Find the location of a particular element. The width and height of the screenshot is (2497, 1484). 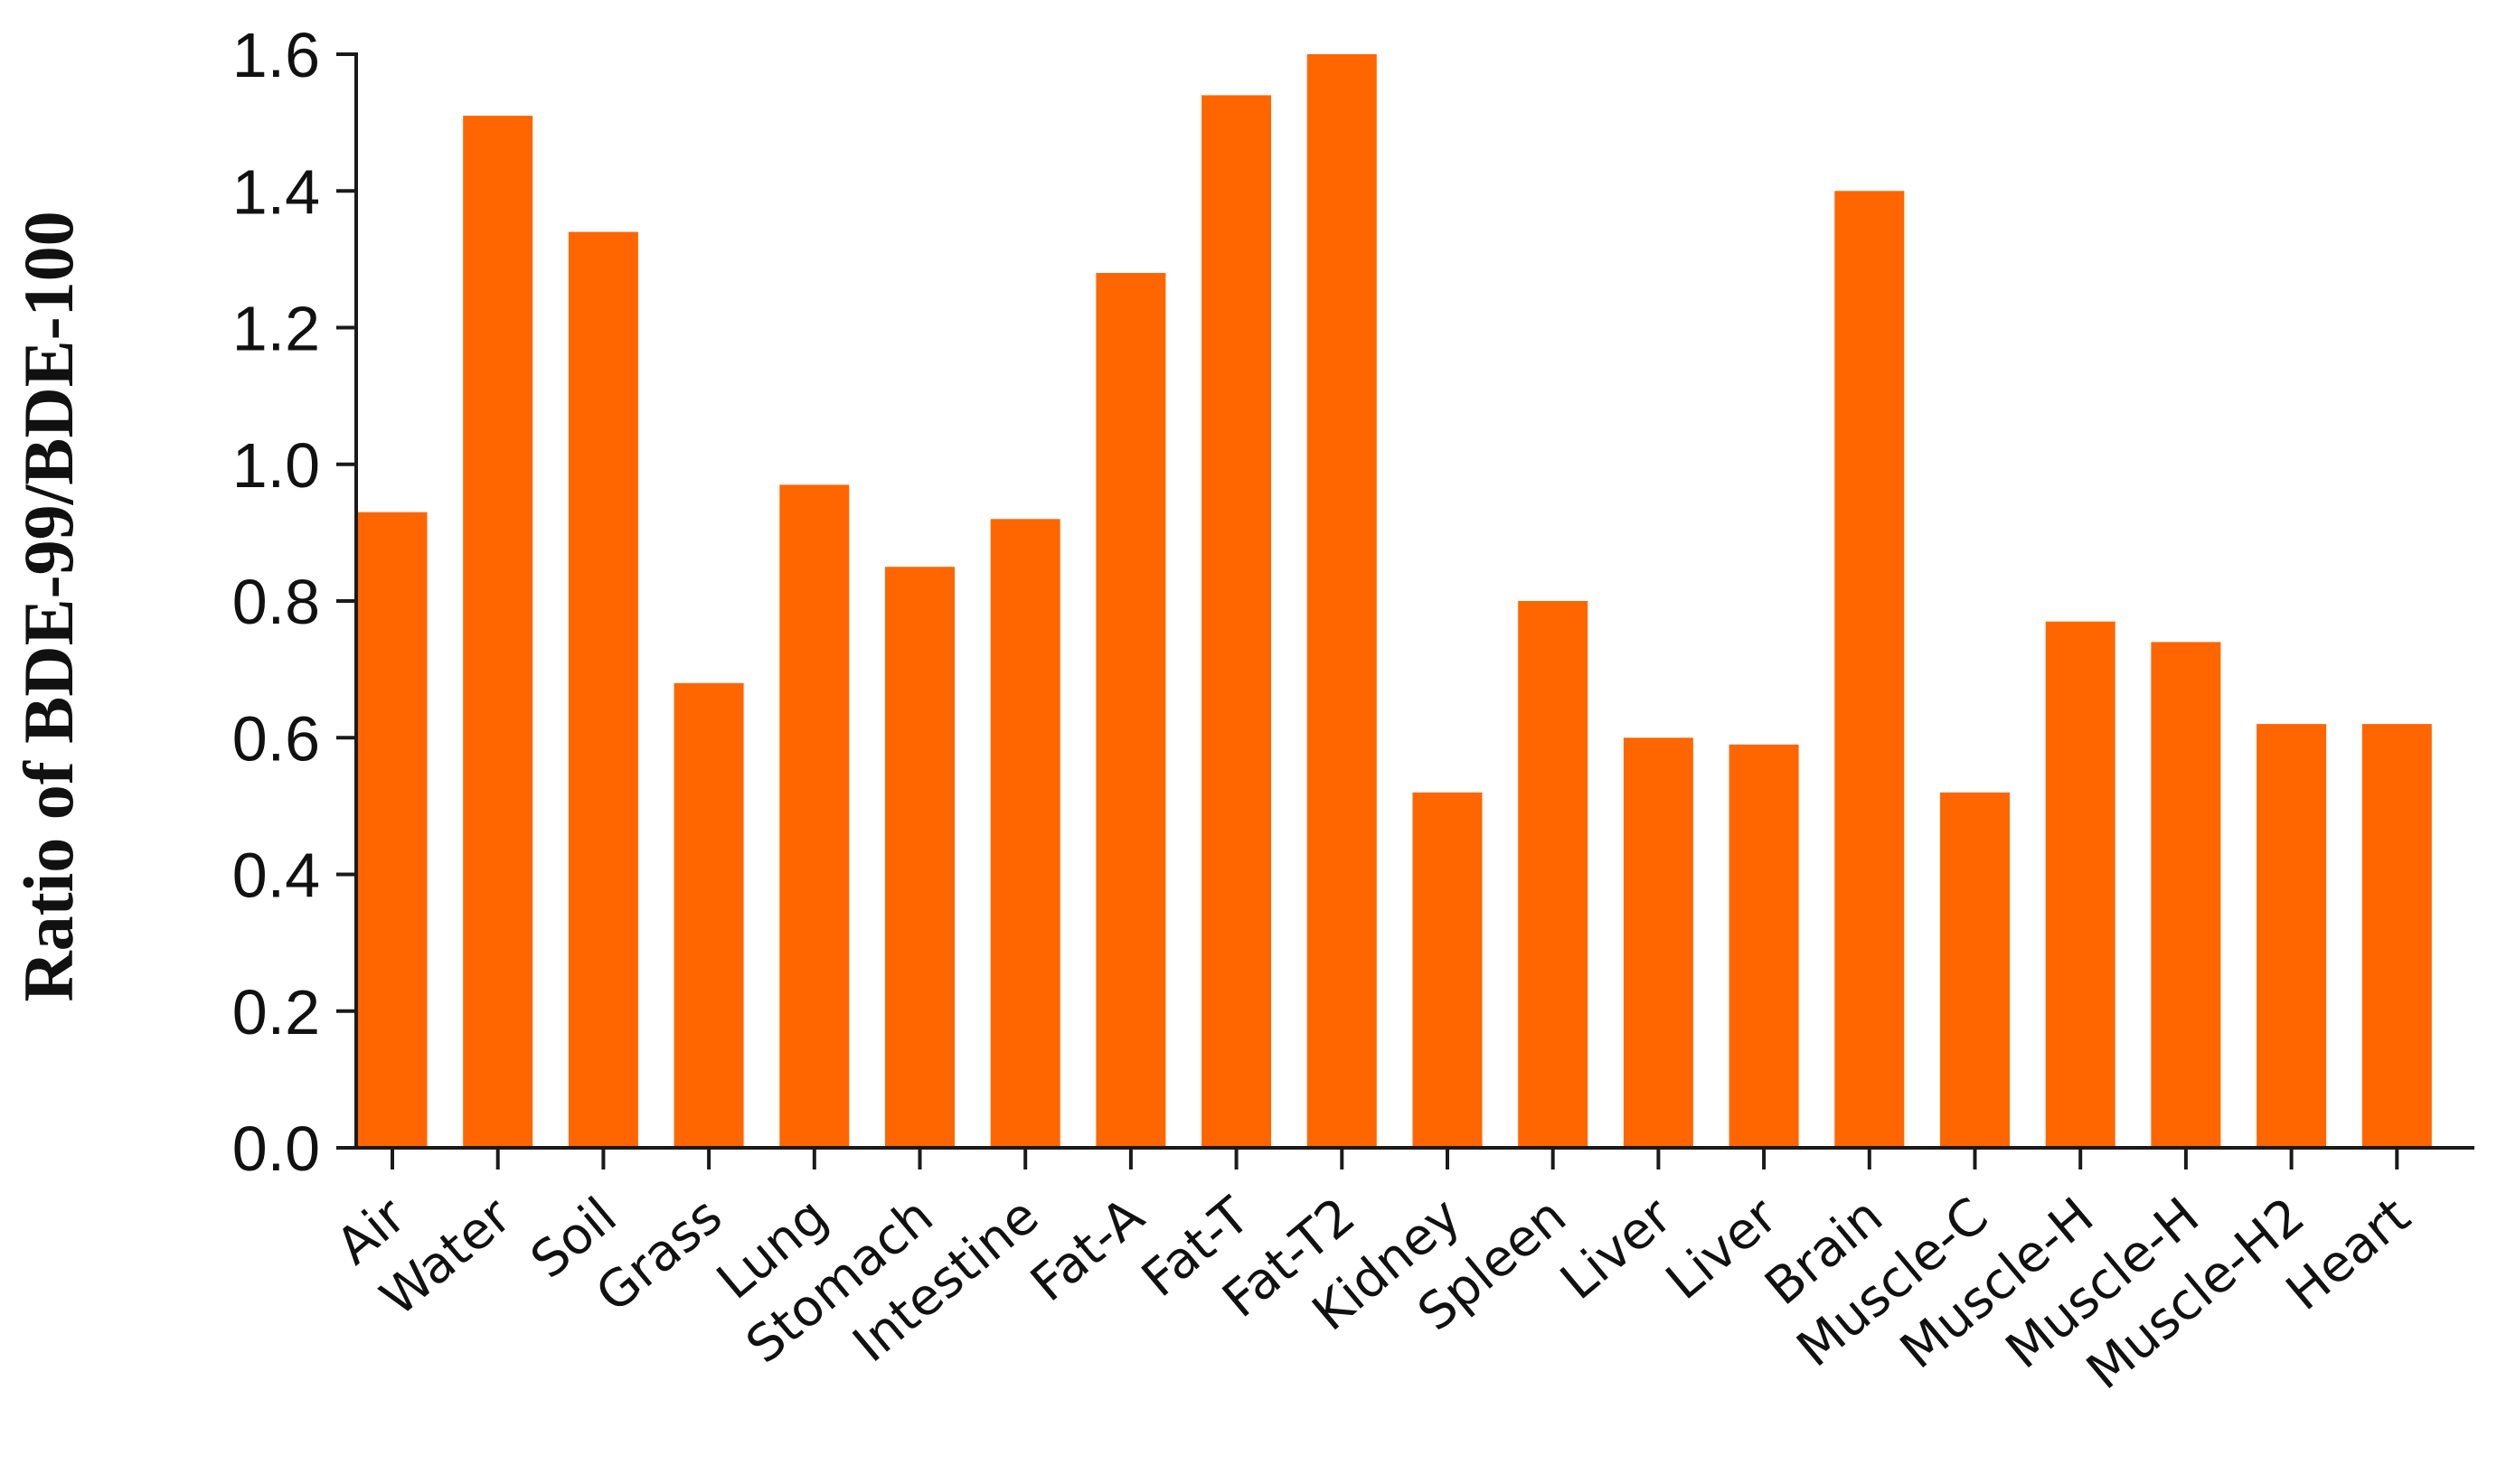

y-axis-title: Ratio of BDE-99/BDE-100 is located at coordinates (49, 606).